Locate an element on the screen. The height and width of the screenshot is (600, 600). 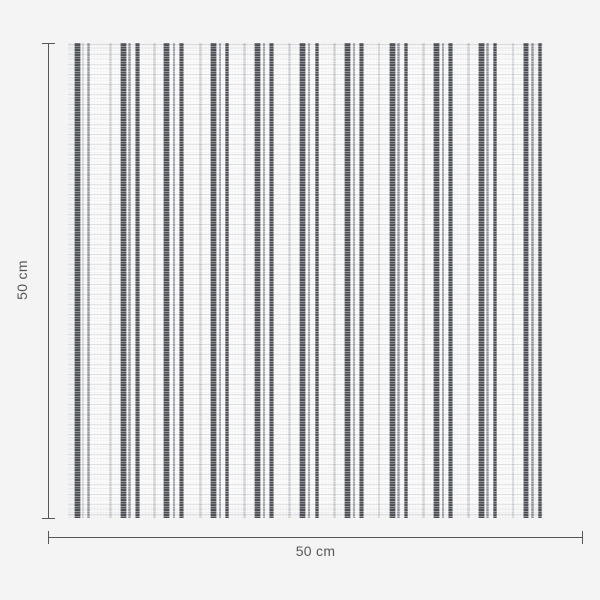
horizontal-dimension-tick-left is located at coordinates (48, 537).